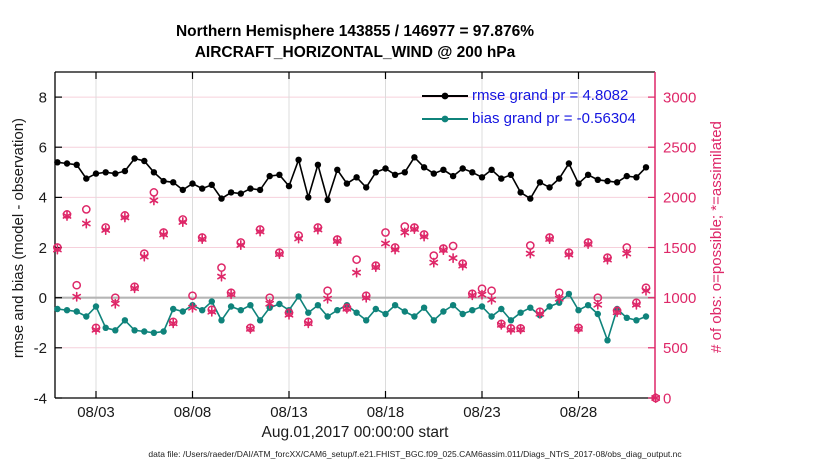  What do you see at coordinates (679, 298) in the screenshot?
I see `svg-text: 1000` at bounding box center [679, 298].